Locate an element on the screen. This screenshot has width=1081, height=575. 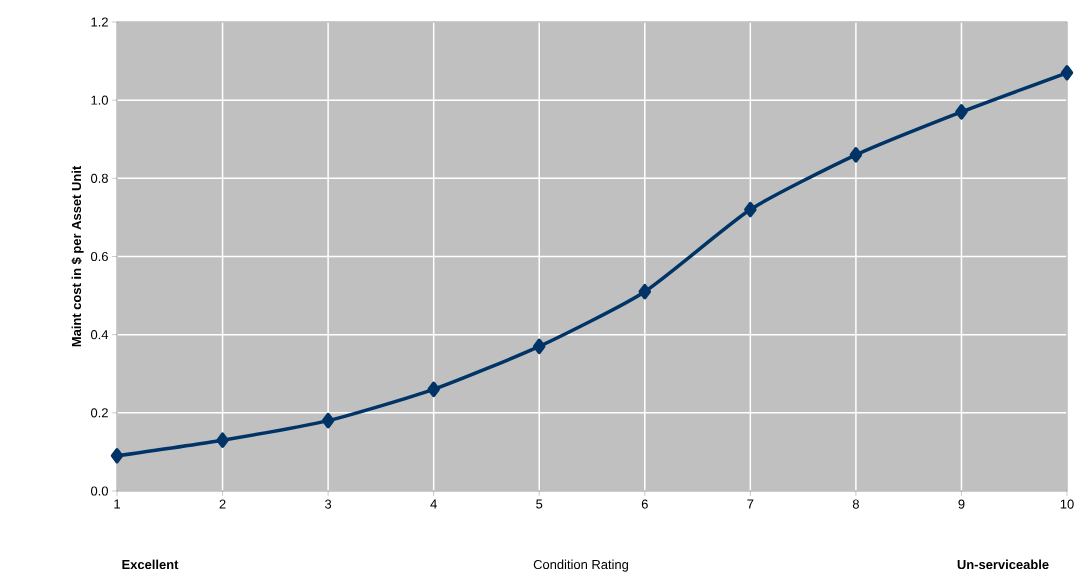
y-tick-label: 0.8 is located at coordinates (99, 178).